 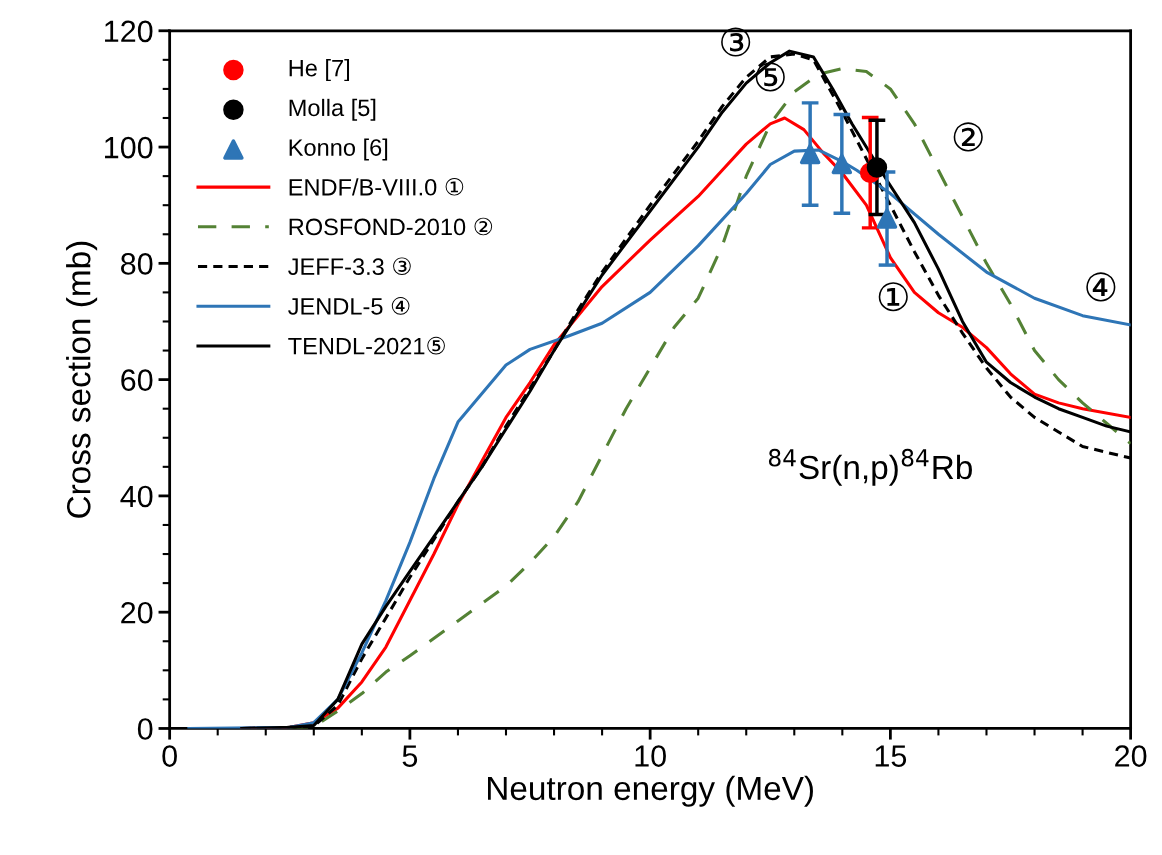 I want to click on x-tick-label: 20, so click(x=1131, y=756).